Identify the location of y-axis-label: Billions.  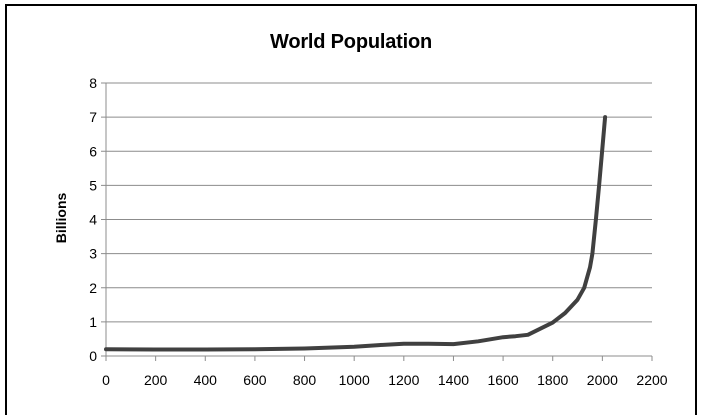
(61, 218).